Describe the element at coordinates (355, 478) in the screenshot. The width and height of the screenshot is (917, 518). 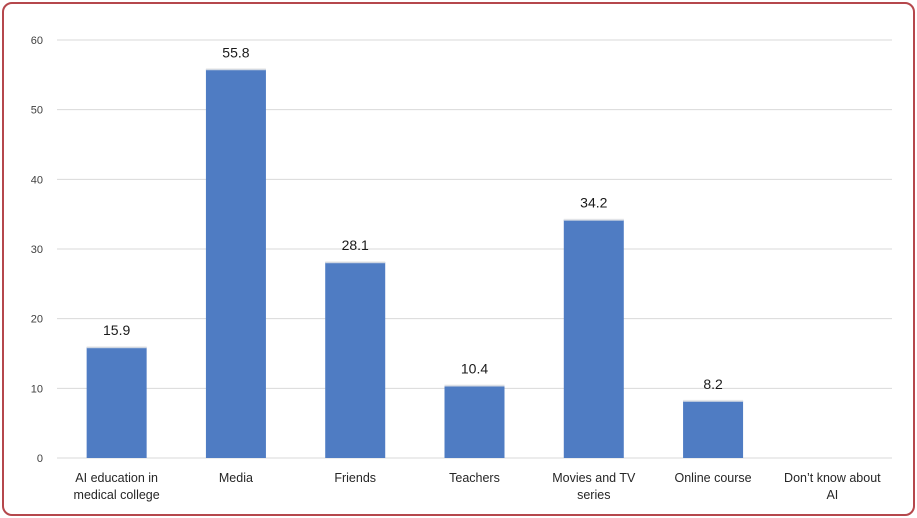
I see `x-tick-label-2-line-0: Friends` at that location.